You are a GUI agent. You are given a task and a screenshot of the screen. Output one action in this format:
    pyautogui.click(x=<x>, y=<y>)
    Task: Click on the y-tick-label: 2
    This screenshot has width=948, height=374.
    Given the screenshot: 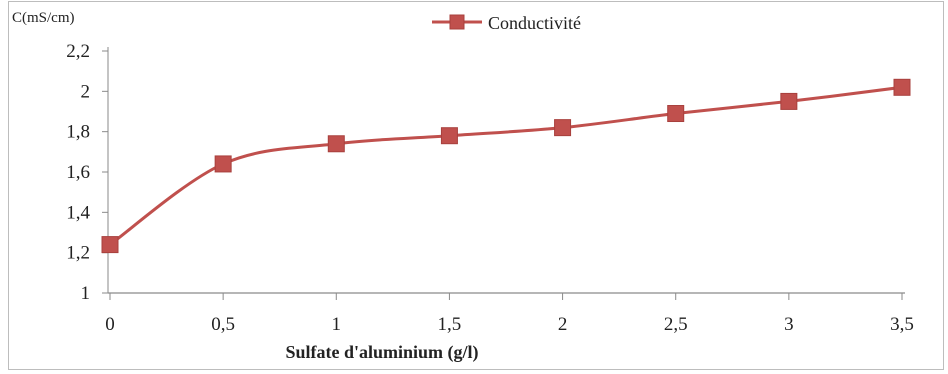 What is the action you would take?
    pyautogui.click(x=86, y=91)
    